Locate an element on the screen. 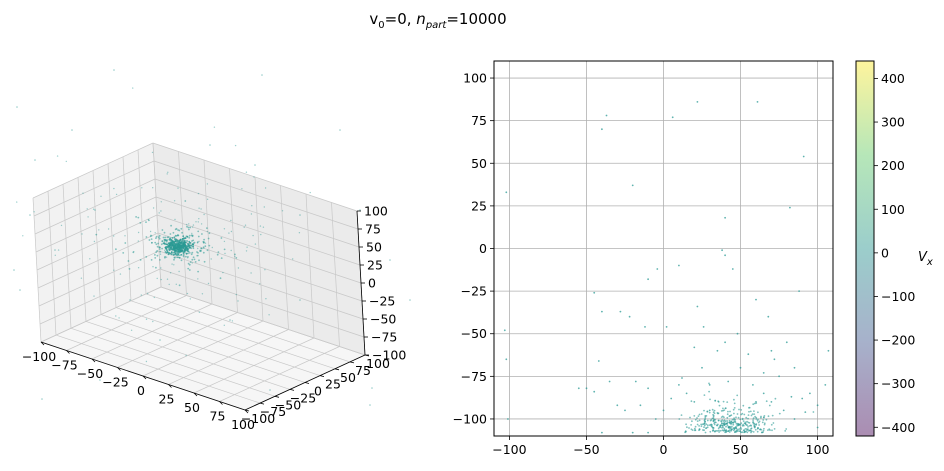  colorbar-bar is located at coordinates (865, 248).